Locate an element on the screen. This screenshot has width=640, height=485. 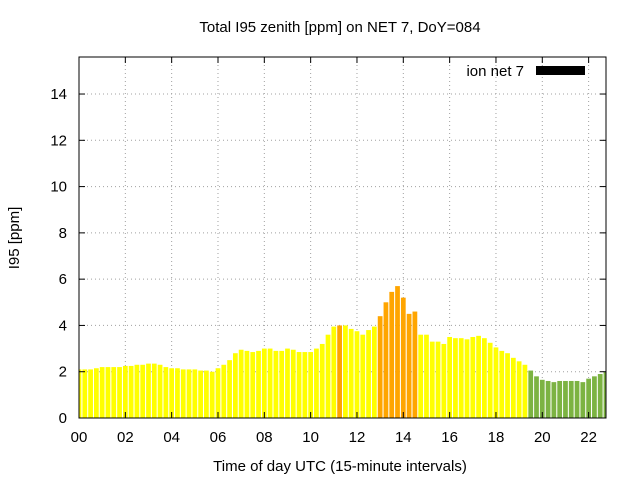
y-tick-label: 10 is located at coordinates (58, 187).